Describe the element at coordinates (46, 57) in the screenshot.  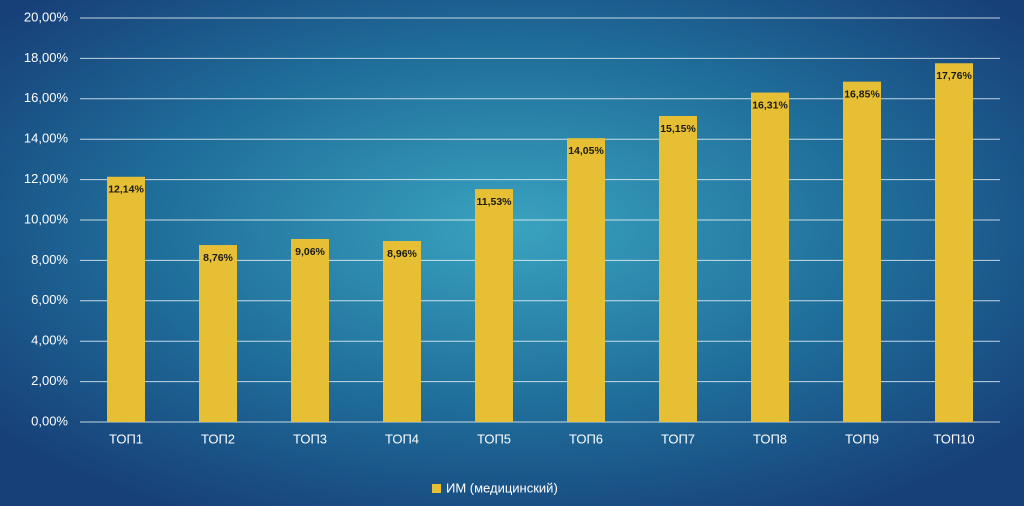
I see `y-tick-label: 18,00%` at that location.